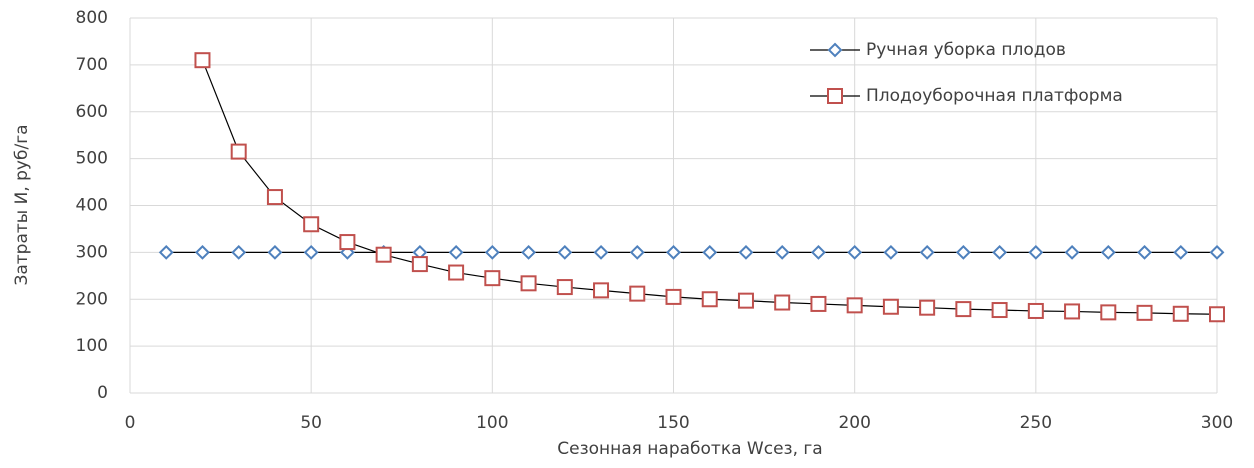 The width and height of the screenshot is (1254, 468). I want to click on y-tick-label: 500, so click(92, 159).